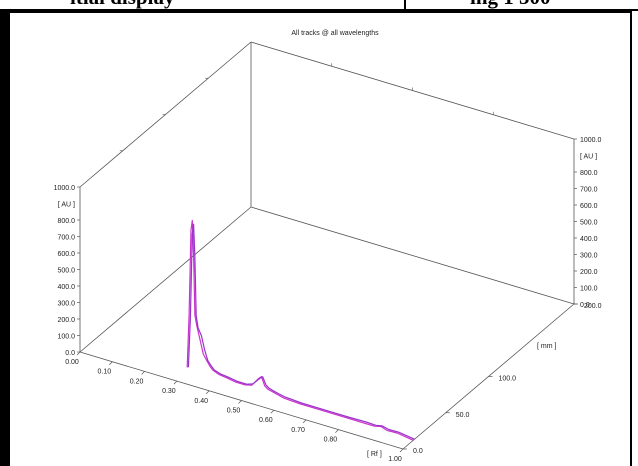  Describe the element at coordinates (122, 4) in the screenshot. I see `header-left-text: itial display` at that location.